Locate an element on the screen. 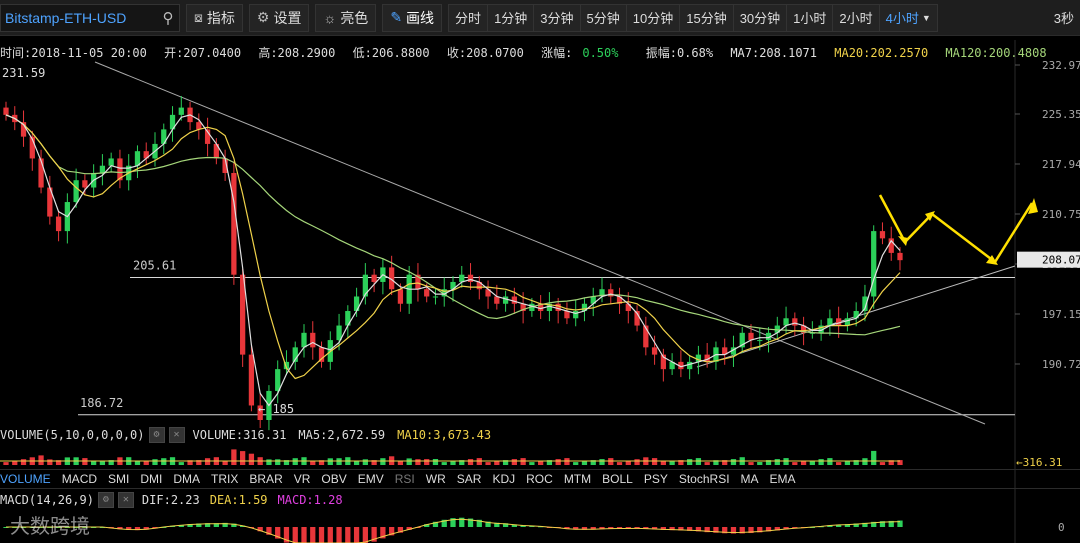 The height and width of the screenshot is (543, 1080). indicator-tab-kdj: KDJ is located at coordinates (504, 479).